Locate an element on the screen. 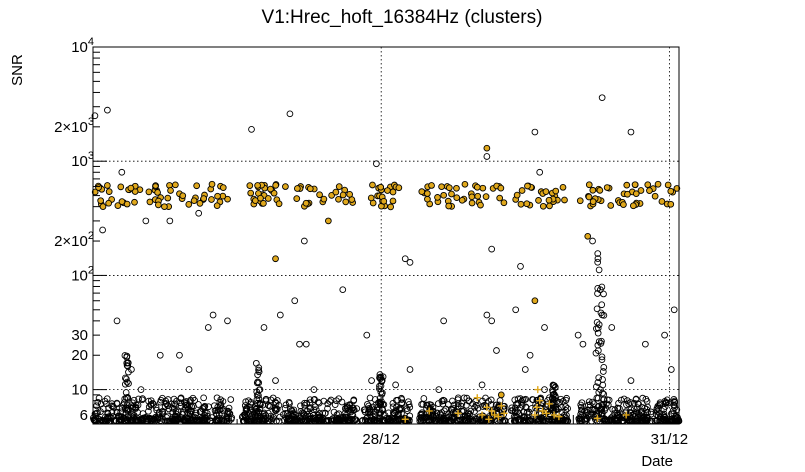 Image resolution: width=805 pixels, height=472 pixels. y-tick-label: 10 is located at coordinates (79, 390).